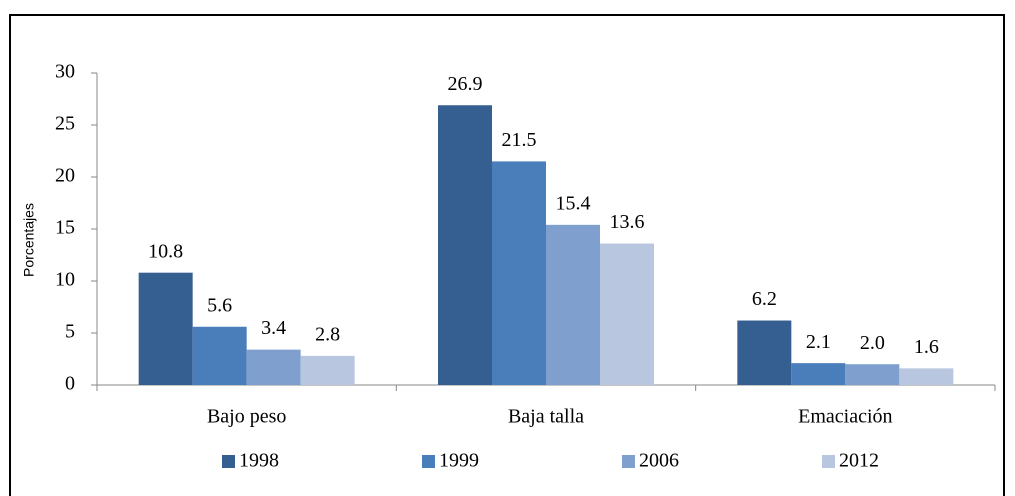 Image resolution: width=1015 pixels, height=496 pixels. I want to click on data-label: 1.6, so click(926, 347).